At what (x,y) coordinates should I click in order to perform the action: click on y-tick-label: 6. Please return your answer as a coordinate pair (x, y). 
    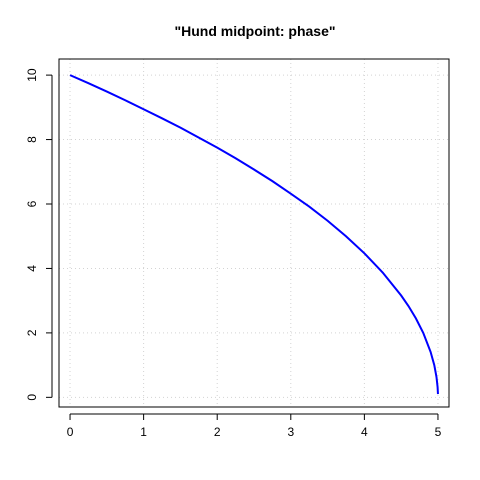
    Looking at the image, I should click on (32, 203).